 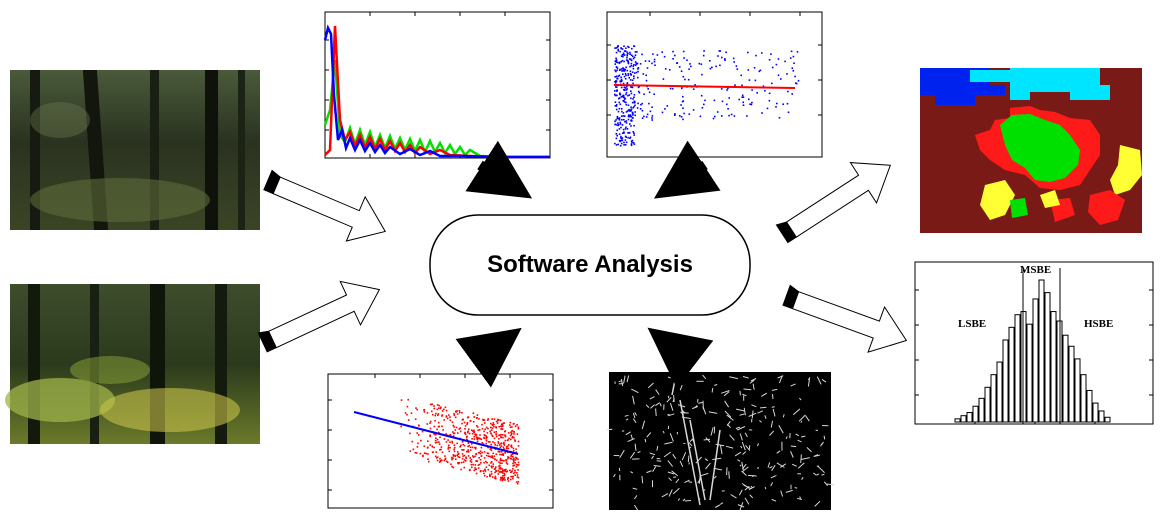 I want to click on spectrum-plot, so click(x=437, y=85).